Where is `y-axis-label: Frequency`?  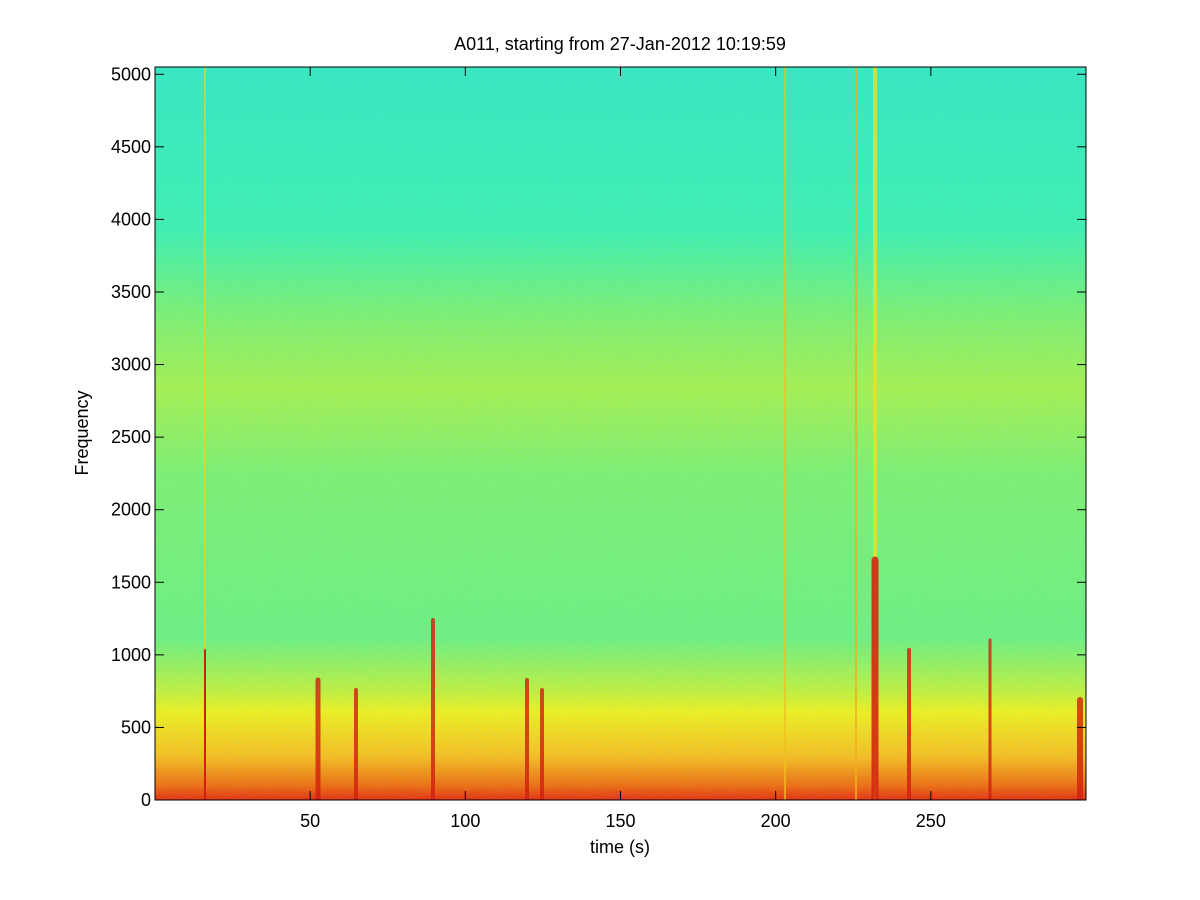
y-axis-label: Frequency is located at coordinates (82, 432).